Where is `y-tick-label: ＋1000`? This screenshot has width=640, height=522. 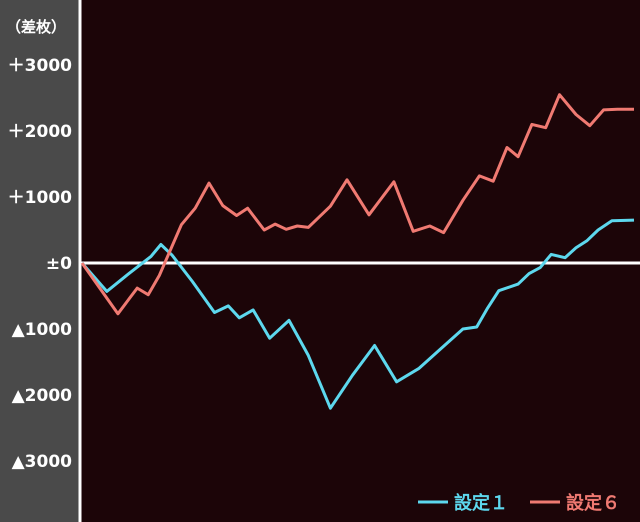
y-tick-label: ＋1000 is located at coordinates (40, 198).